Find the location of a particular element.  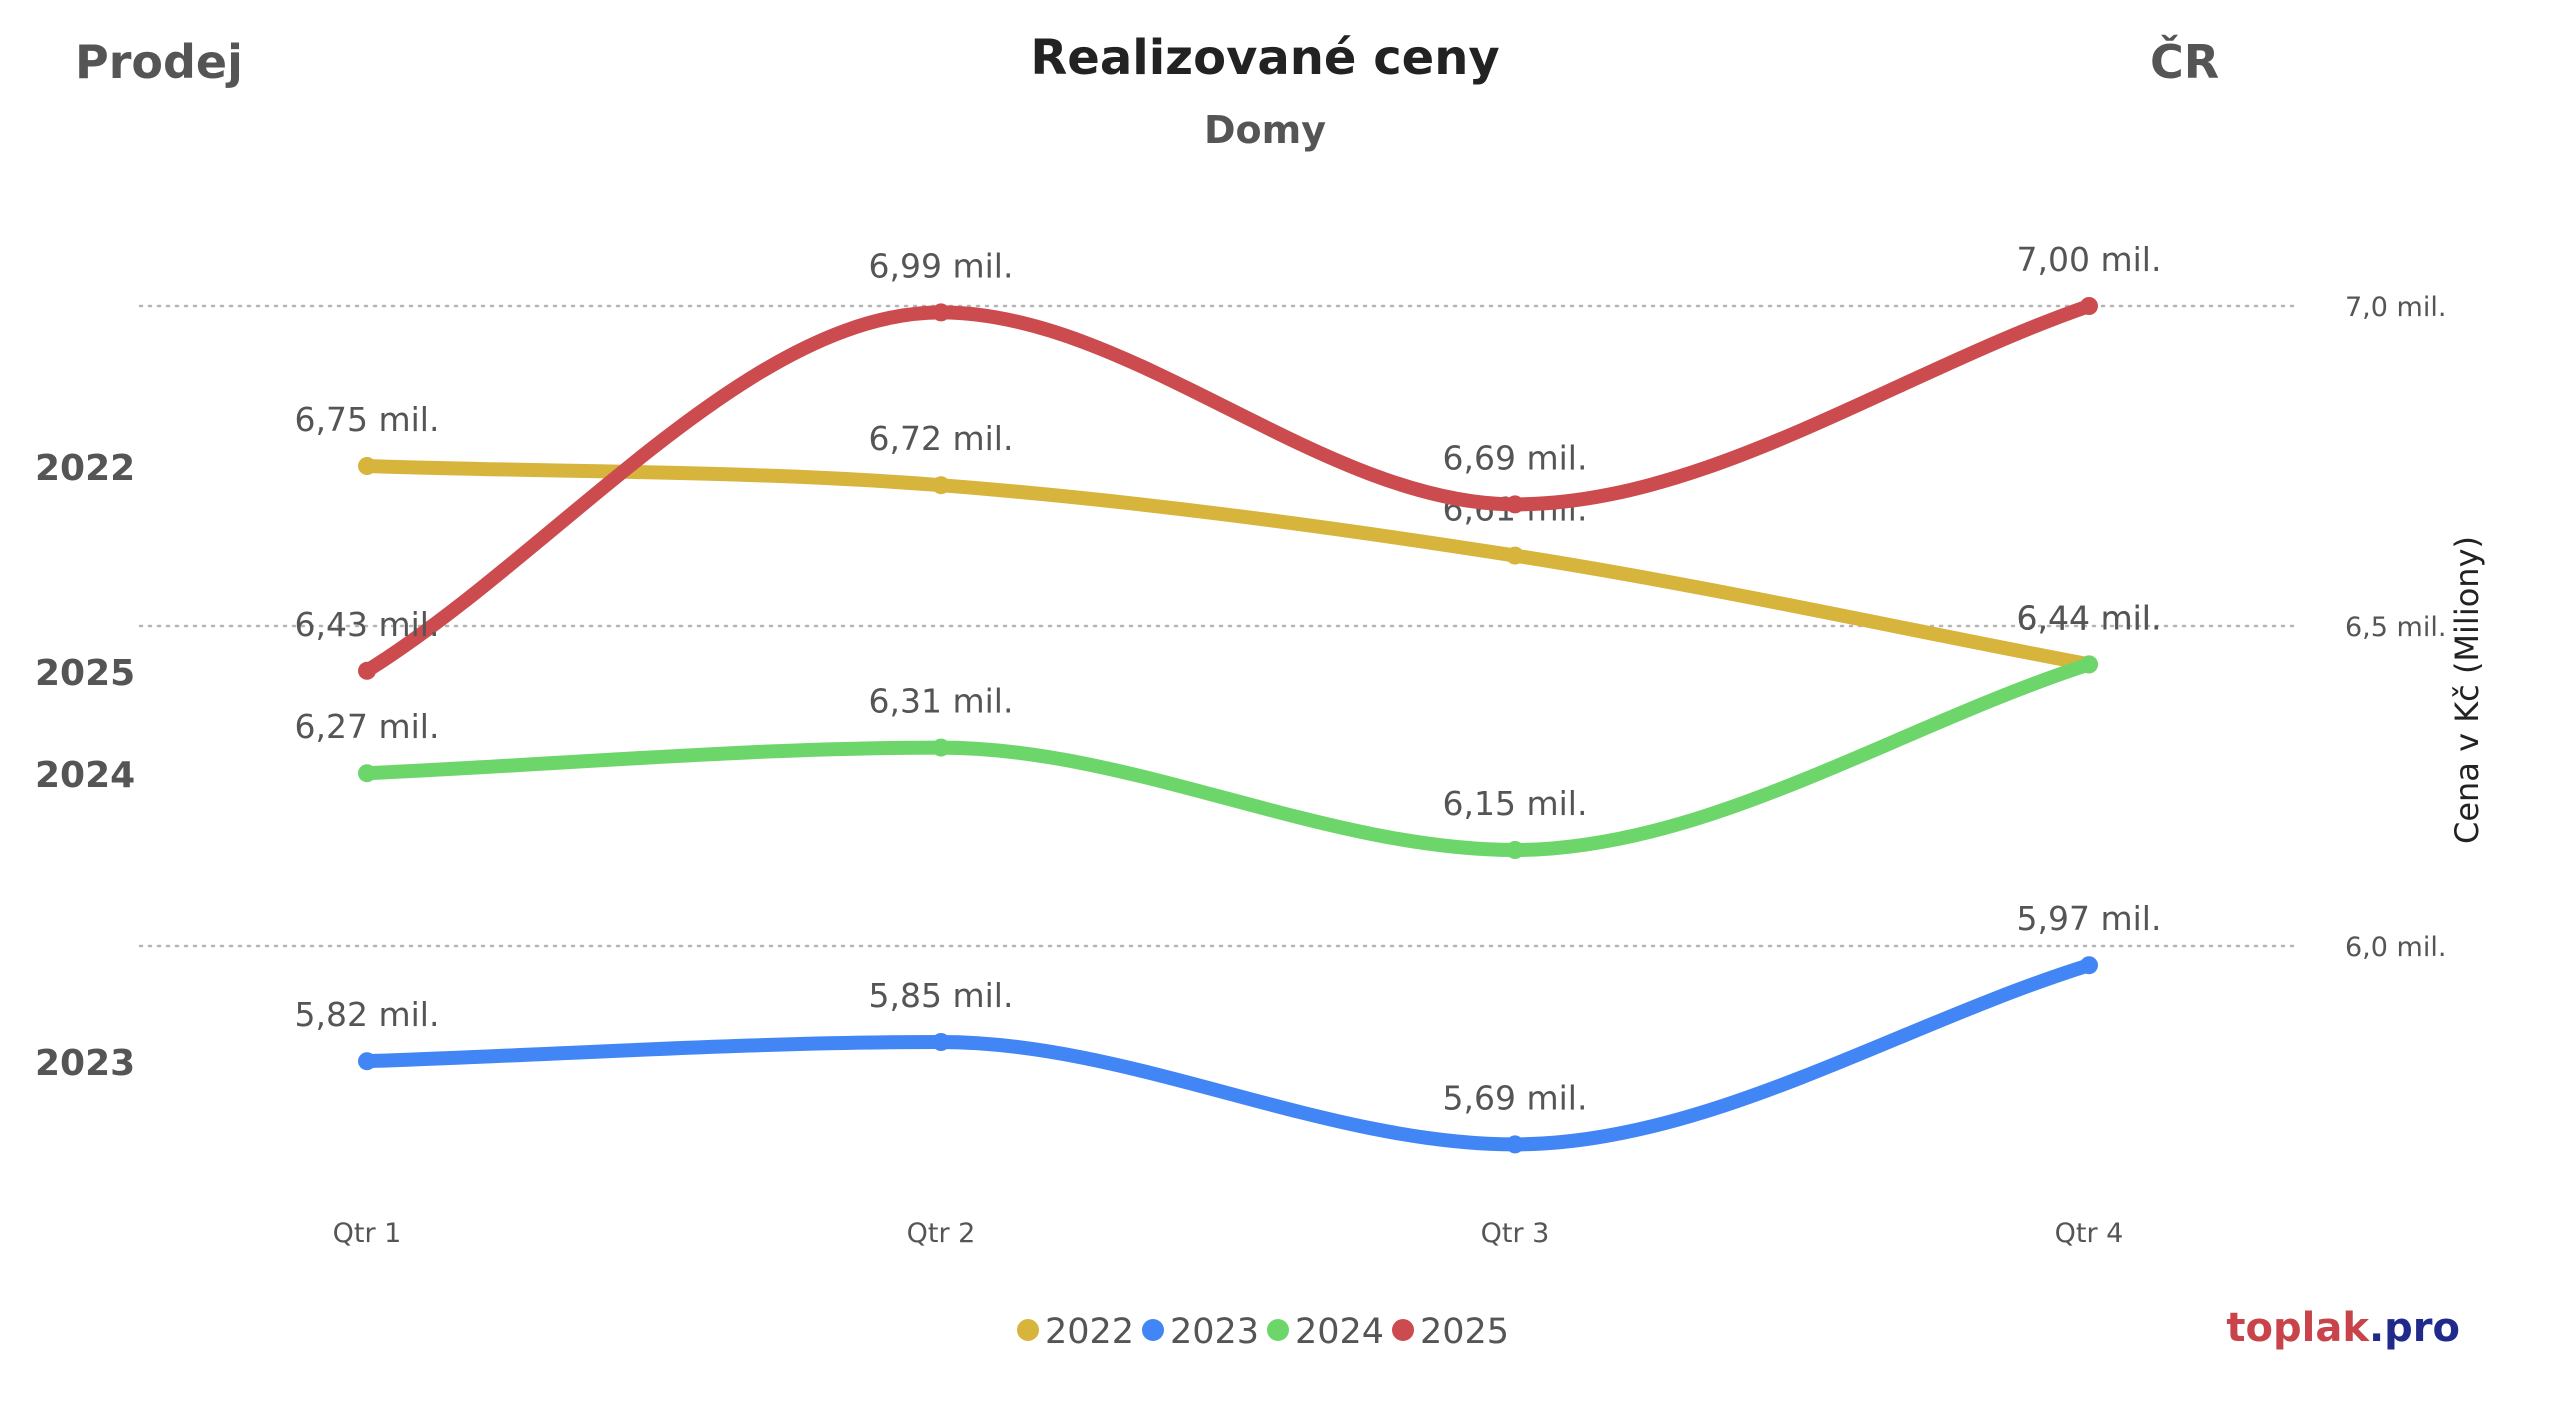

data-label-2024: 6,27 mil. is located at coordinates (367, 726).